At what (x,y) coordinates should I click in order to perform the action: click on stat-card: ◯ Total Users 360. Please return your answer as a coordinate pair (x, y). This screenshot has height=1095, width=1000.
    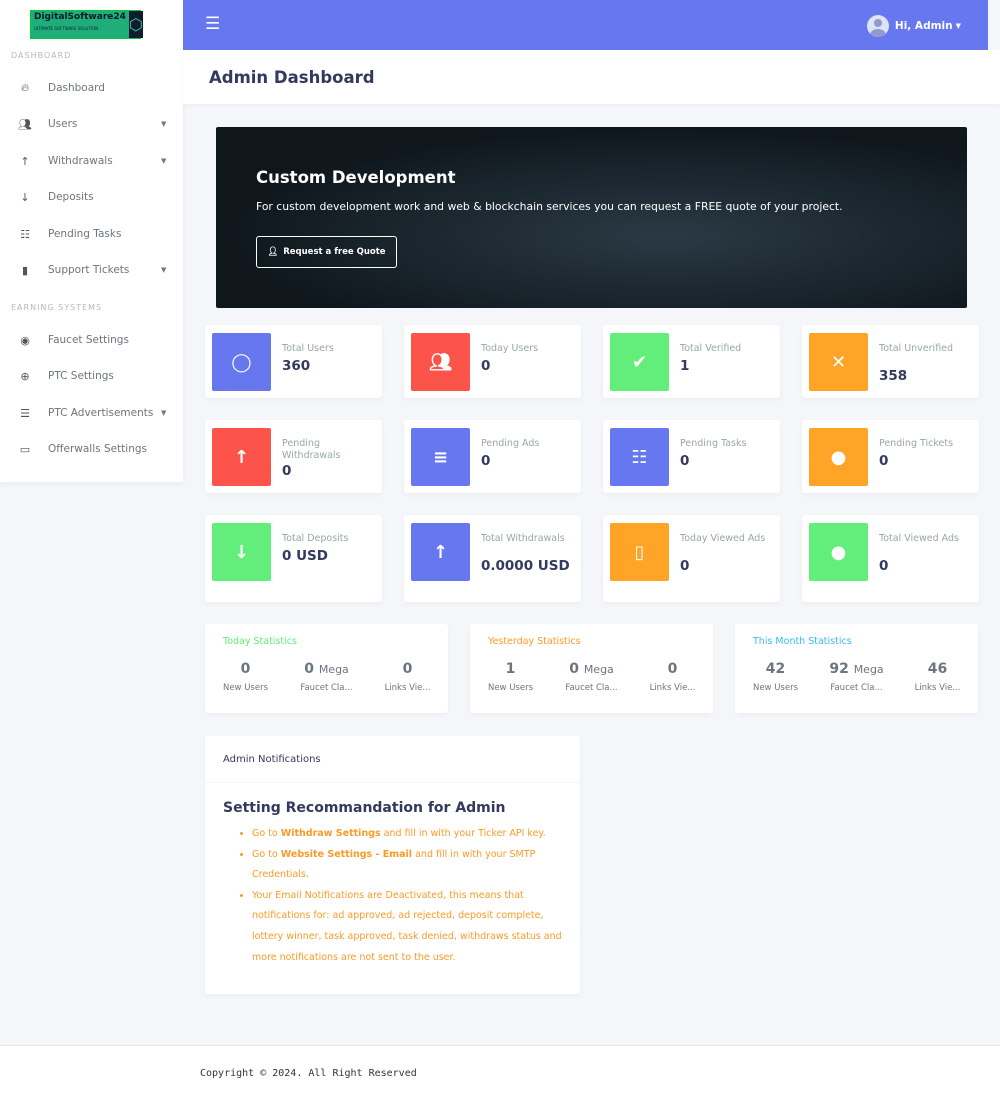
    Looking at the image, I should click on (293, 361).